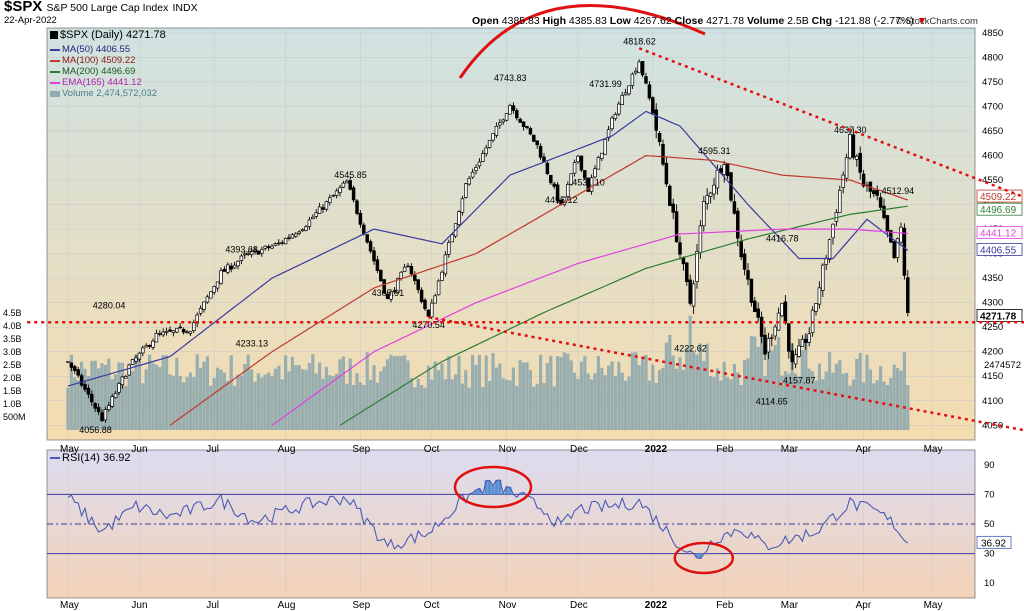  Describe the element at coordinates (922, 21) in the screenshot. I see `chg-down-arrow-icon: ▼` at that location.